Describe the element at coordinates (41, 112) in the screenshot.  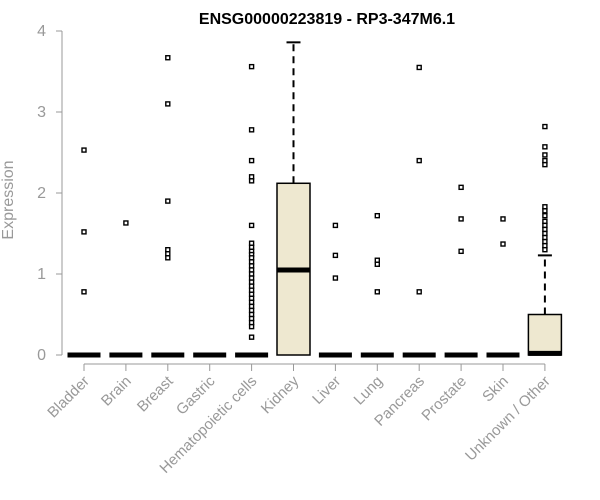
I see `y-tick-label: 3` at that location.